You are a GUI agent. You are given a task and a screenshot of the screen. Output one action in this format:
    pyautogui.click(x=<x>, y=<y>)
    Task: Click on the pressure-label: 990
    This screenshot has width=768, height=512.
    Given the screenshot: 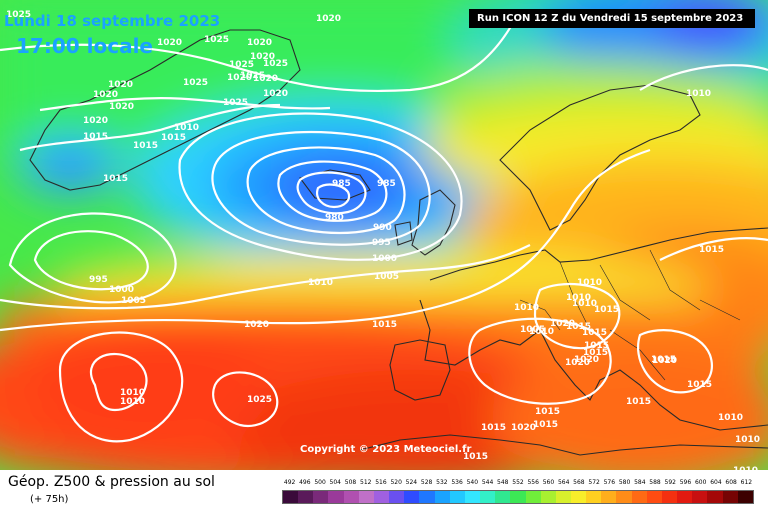 What is the action you would take?
    pyautogui.click(x=382, y=228)
    